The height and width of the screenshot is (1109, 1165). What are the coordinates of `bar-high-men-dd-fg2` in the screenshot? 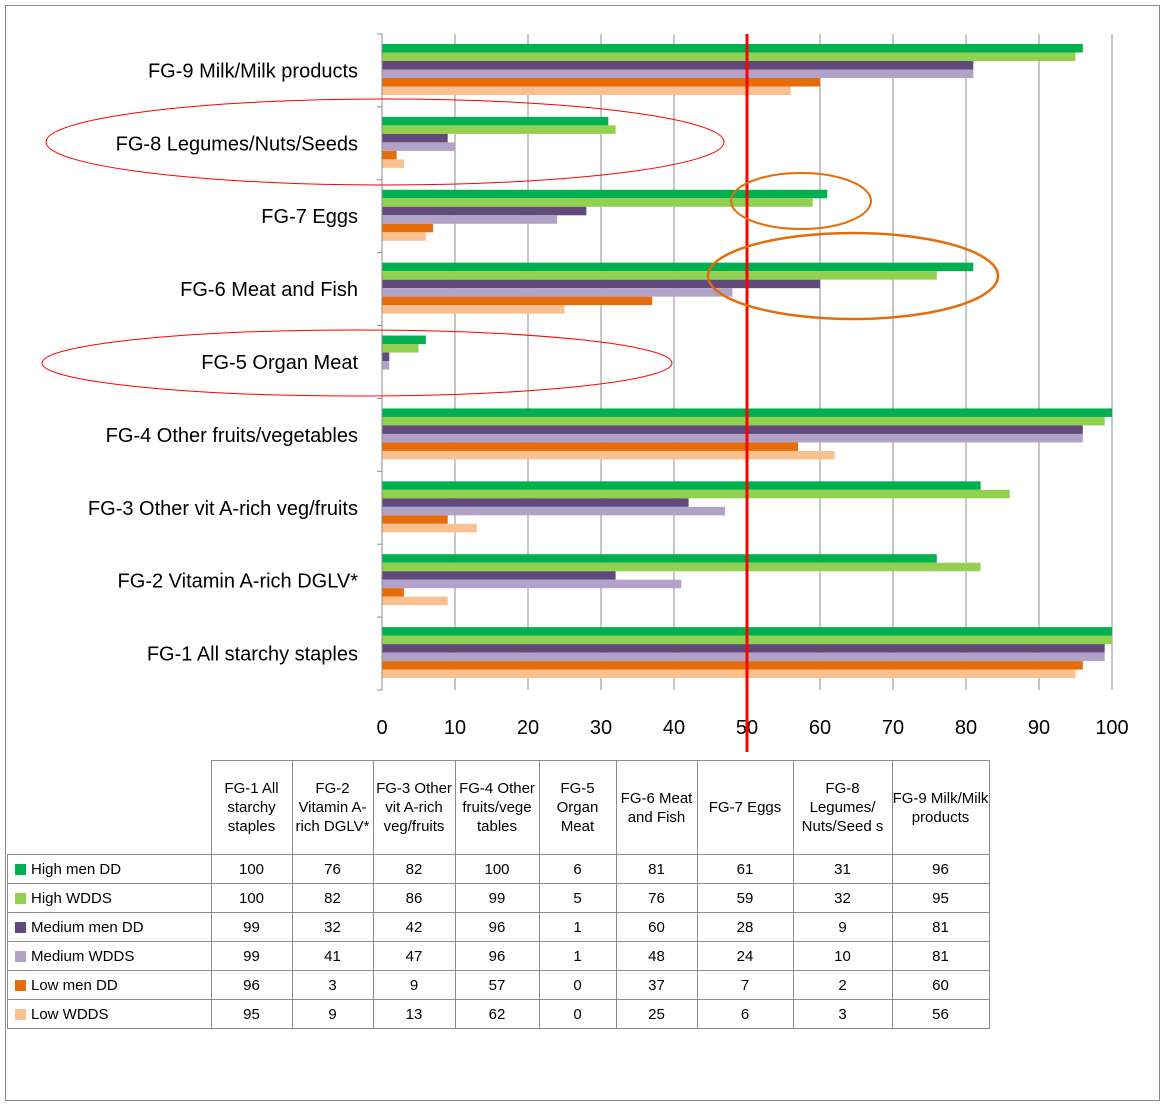 It's located at (659, 558).